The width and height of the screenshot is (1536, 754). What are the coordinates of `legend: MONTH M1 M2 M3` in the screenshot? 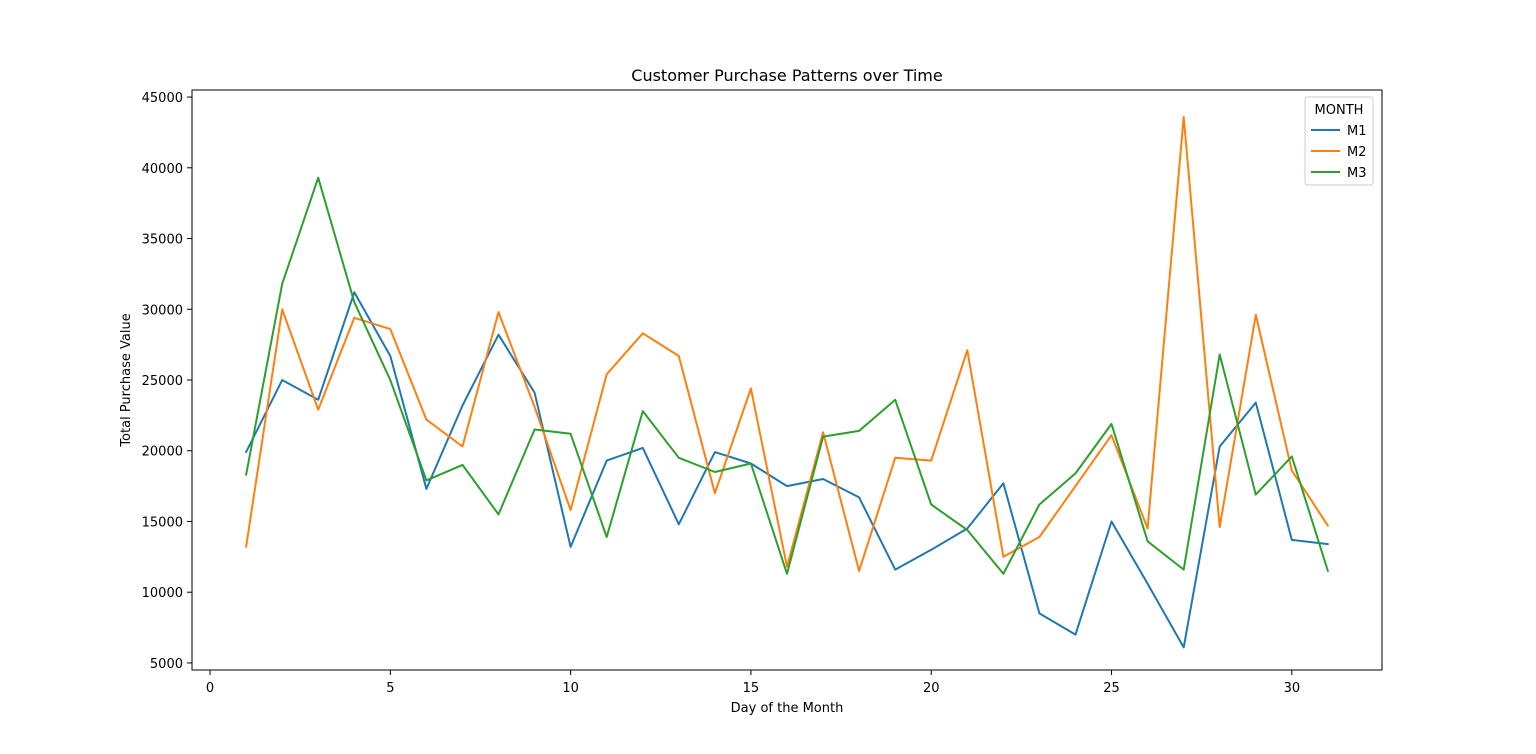 It's located at (1339, 141).